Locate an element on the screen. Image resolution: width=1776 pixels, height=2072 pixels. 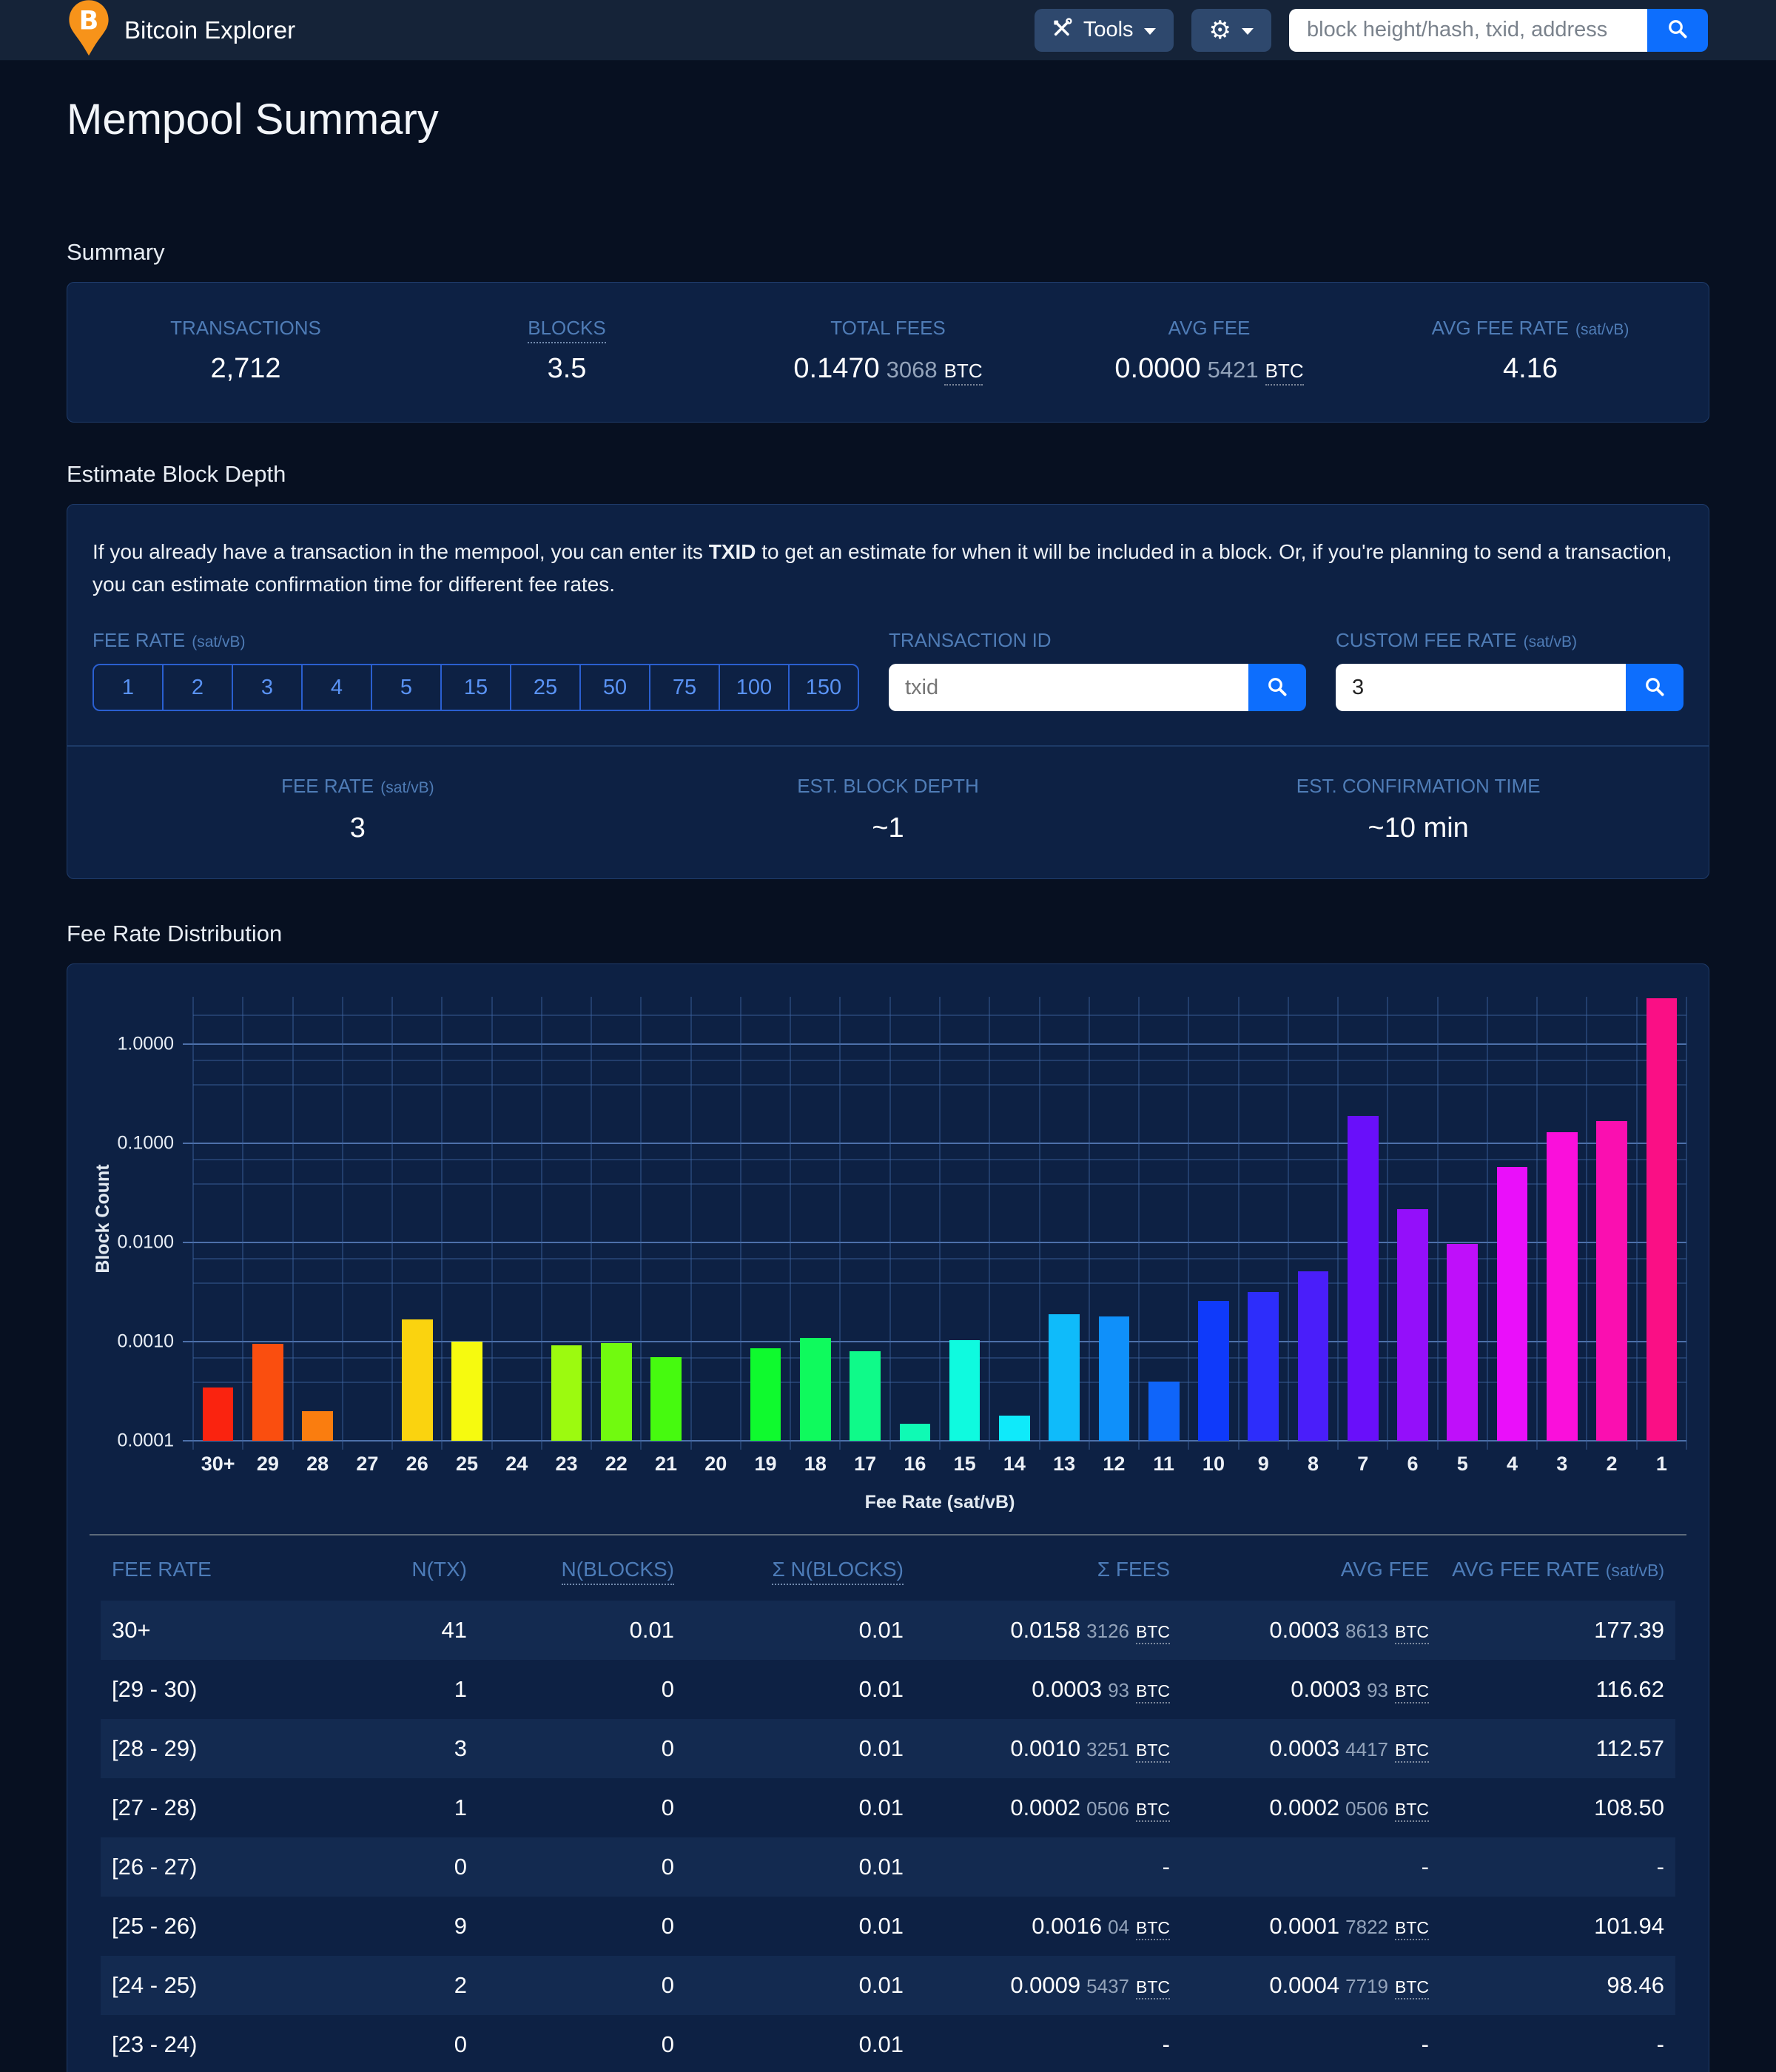
gear-icon: ⚙ is located at coordinates (1219, 30).